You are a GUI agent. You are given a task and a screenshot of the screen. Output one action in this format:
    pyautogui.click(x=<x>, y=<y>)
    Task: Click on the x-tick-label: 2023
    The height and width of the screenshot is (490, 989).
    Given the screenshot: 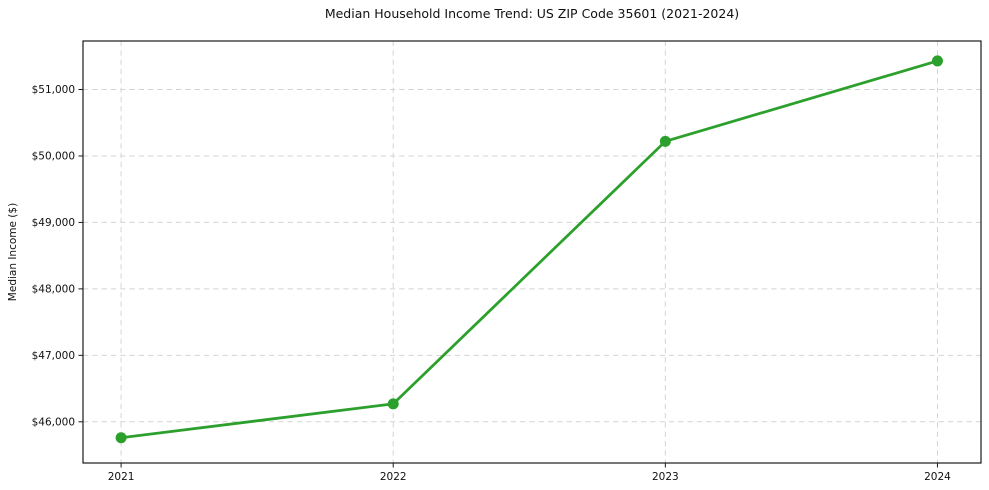 What is the action you would take?
    pyautogui.click(x=665, y=477)
    